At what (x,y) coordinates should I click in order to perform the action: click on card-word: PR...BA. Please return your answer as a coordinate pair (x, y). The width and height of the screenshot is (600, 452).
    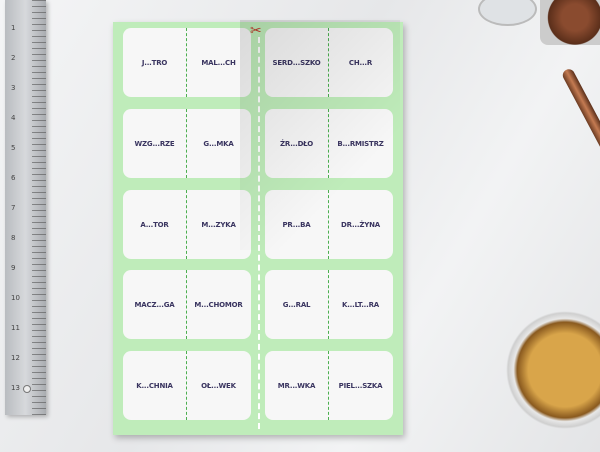
    Looking at the image, I should click on (296, 224).